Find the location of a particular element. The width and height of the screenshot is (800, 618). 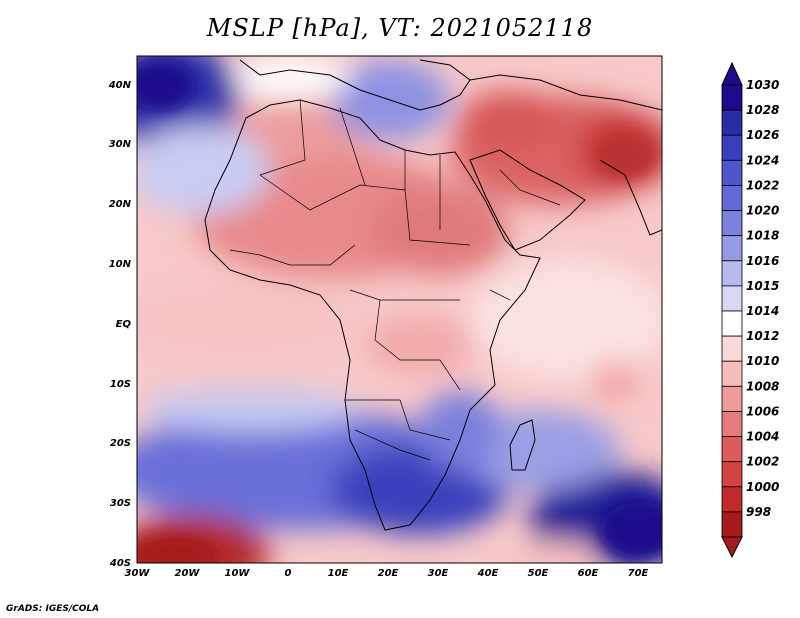

lon-label-70e: 70E is located at coordinates (638, 573).